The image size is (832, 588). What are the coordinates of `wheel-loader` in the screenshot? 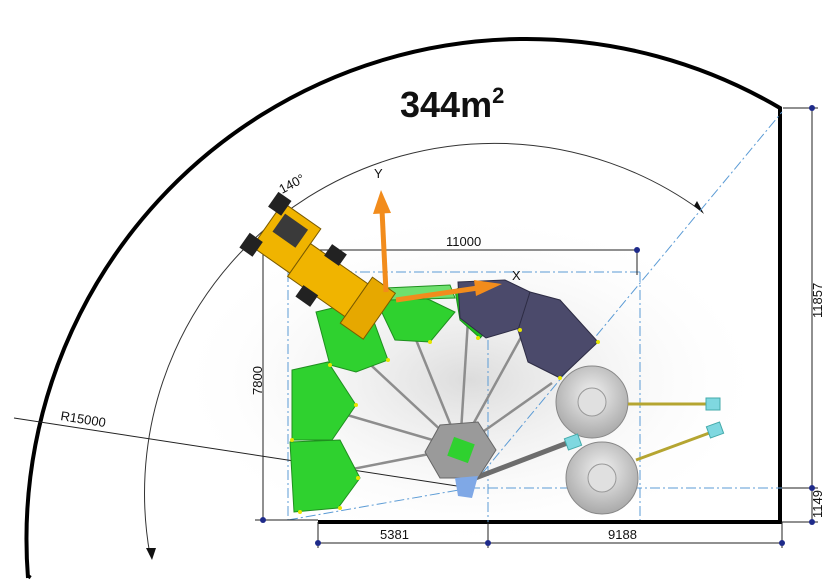 It's located at (318, 265).